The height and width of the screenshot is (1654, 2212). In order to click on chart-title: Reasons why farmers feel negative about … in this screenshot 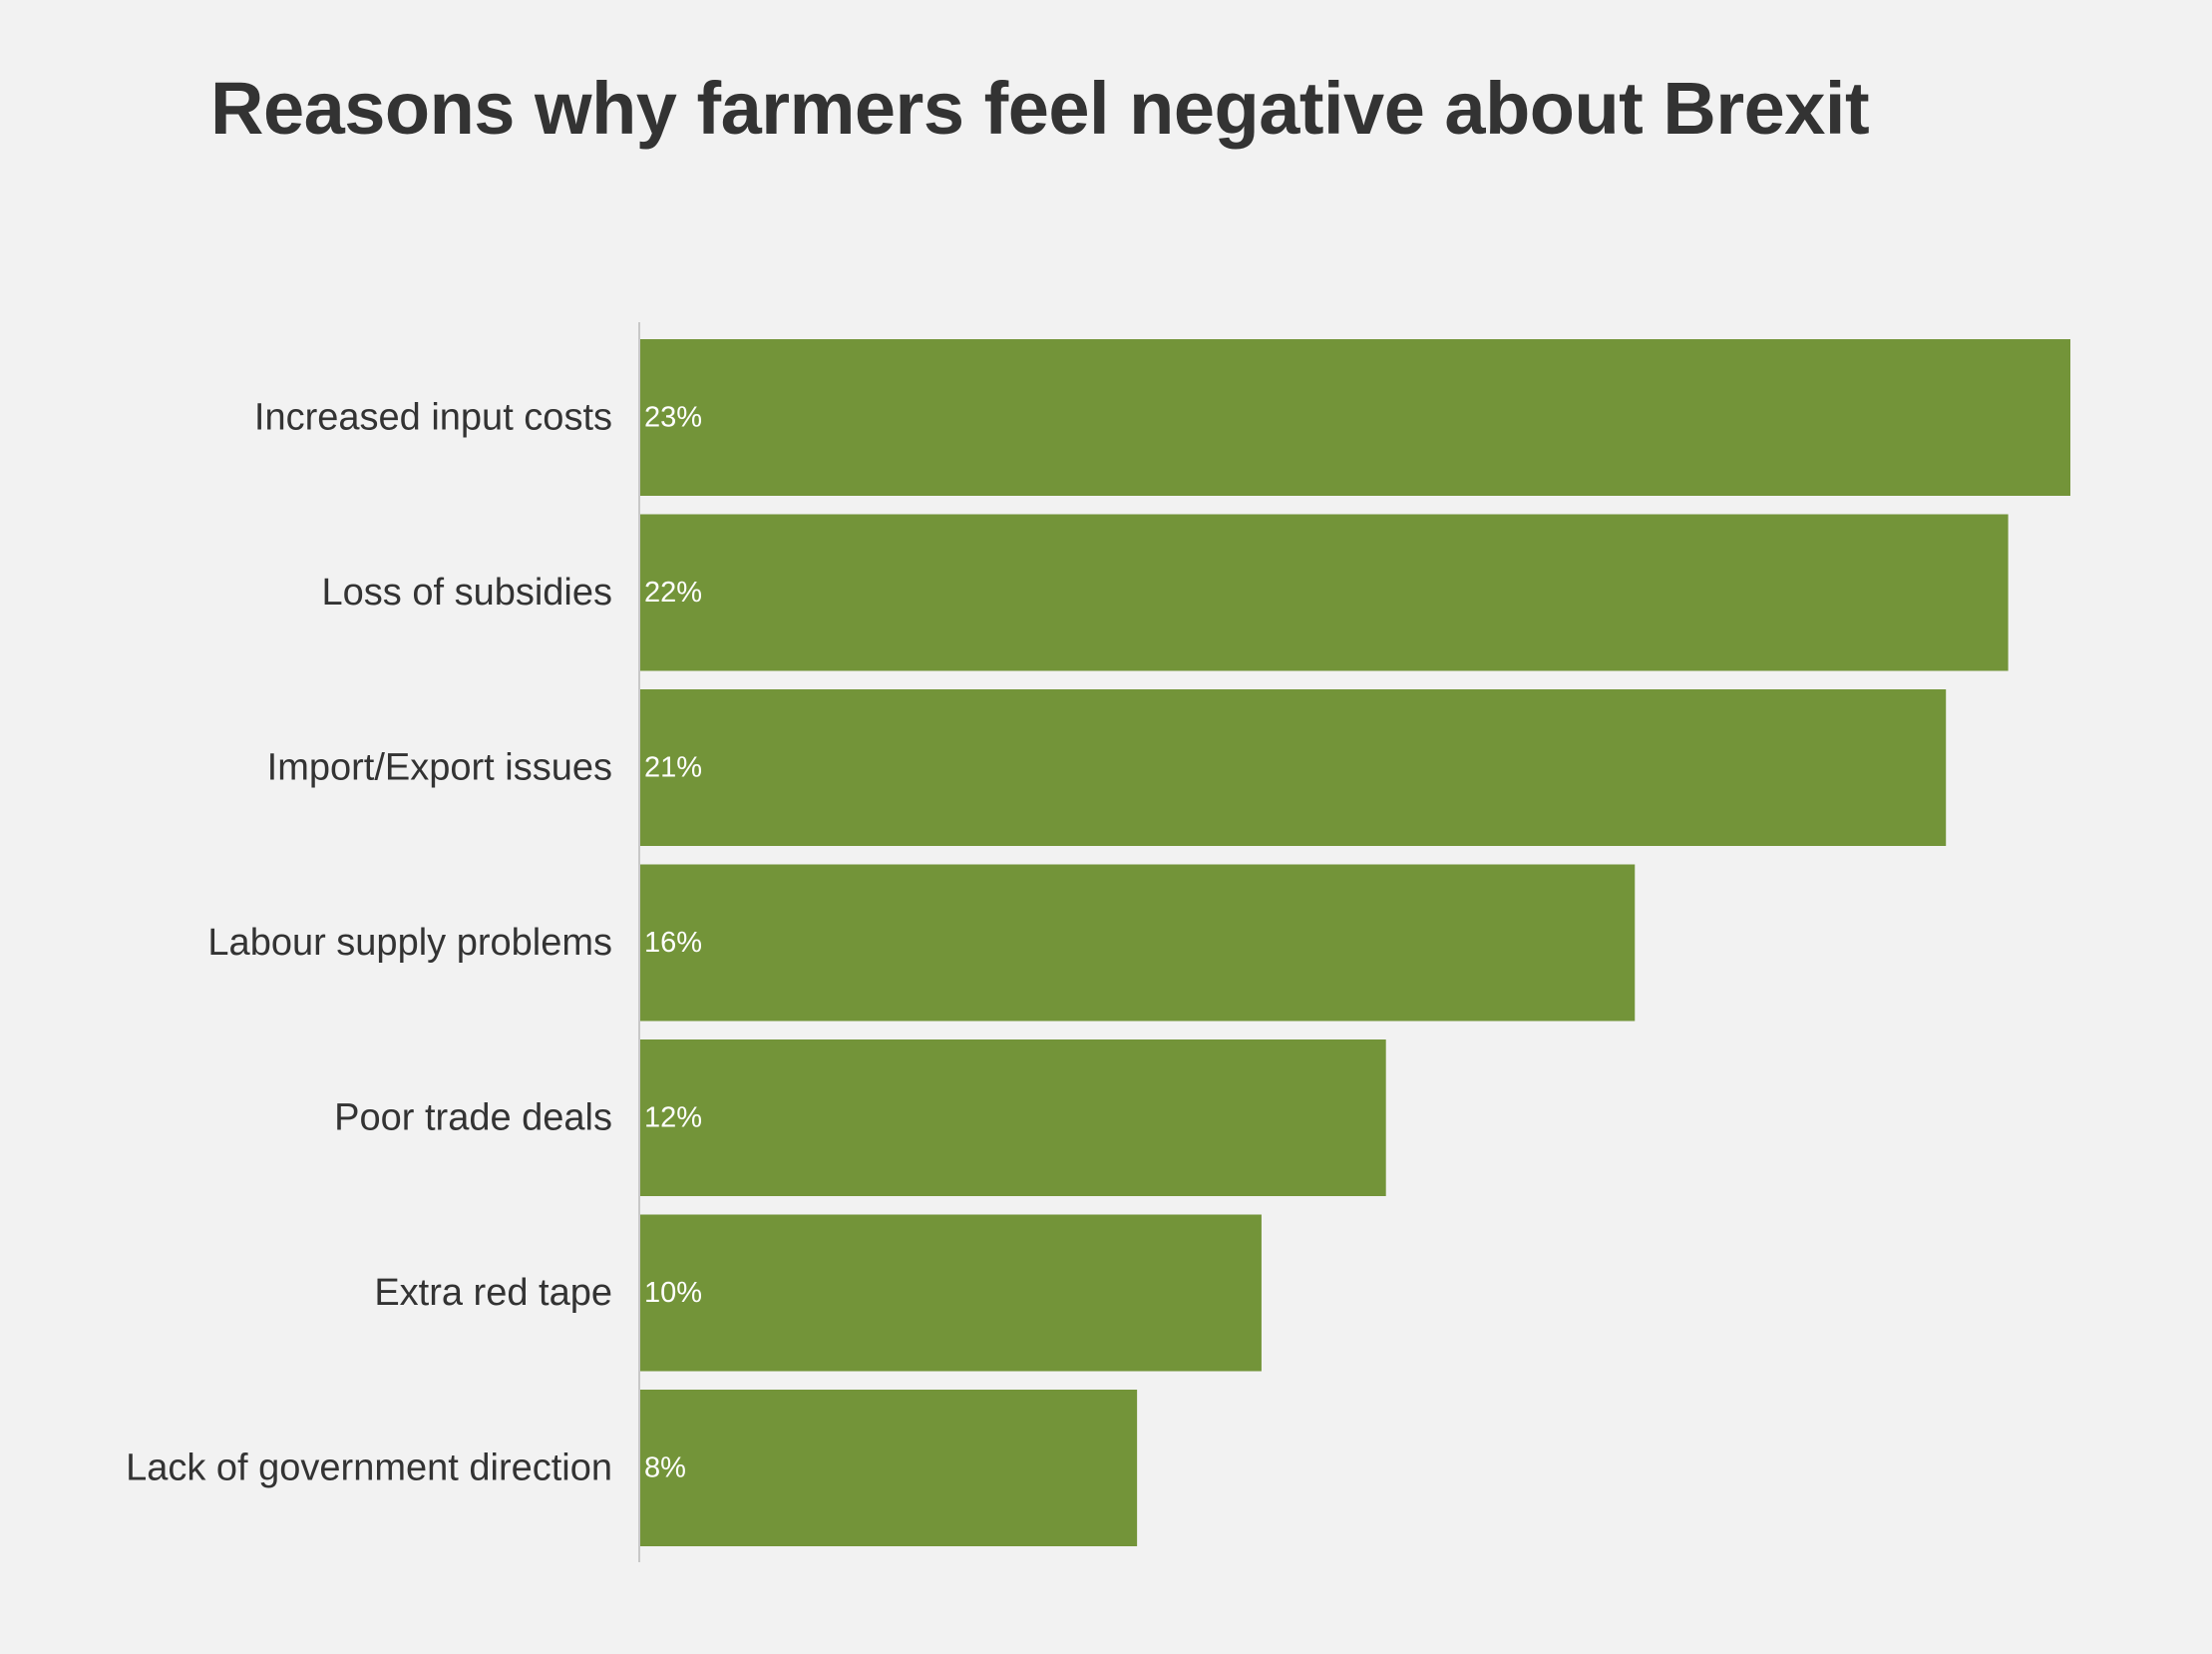, I will do `click(1040, 108)`.